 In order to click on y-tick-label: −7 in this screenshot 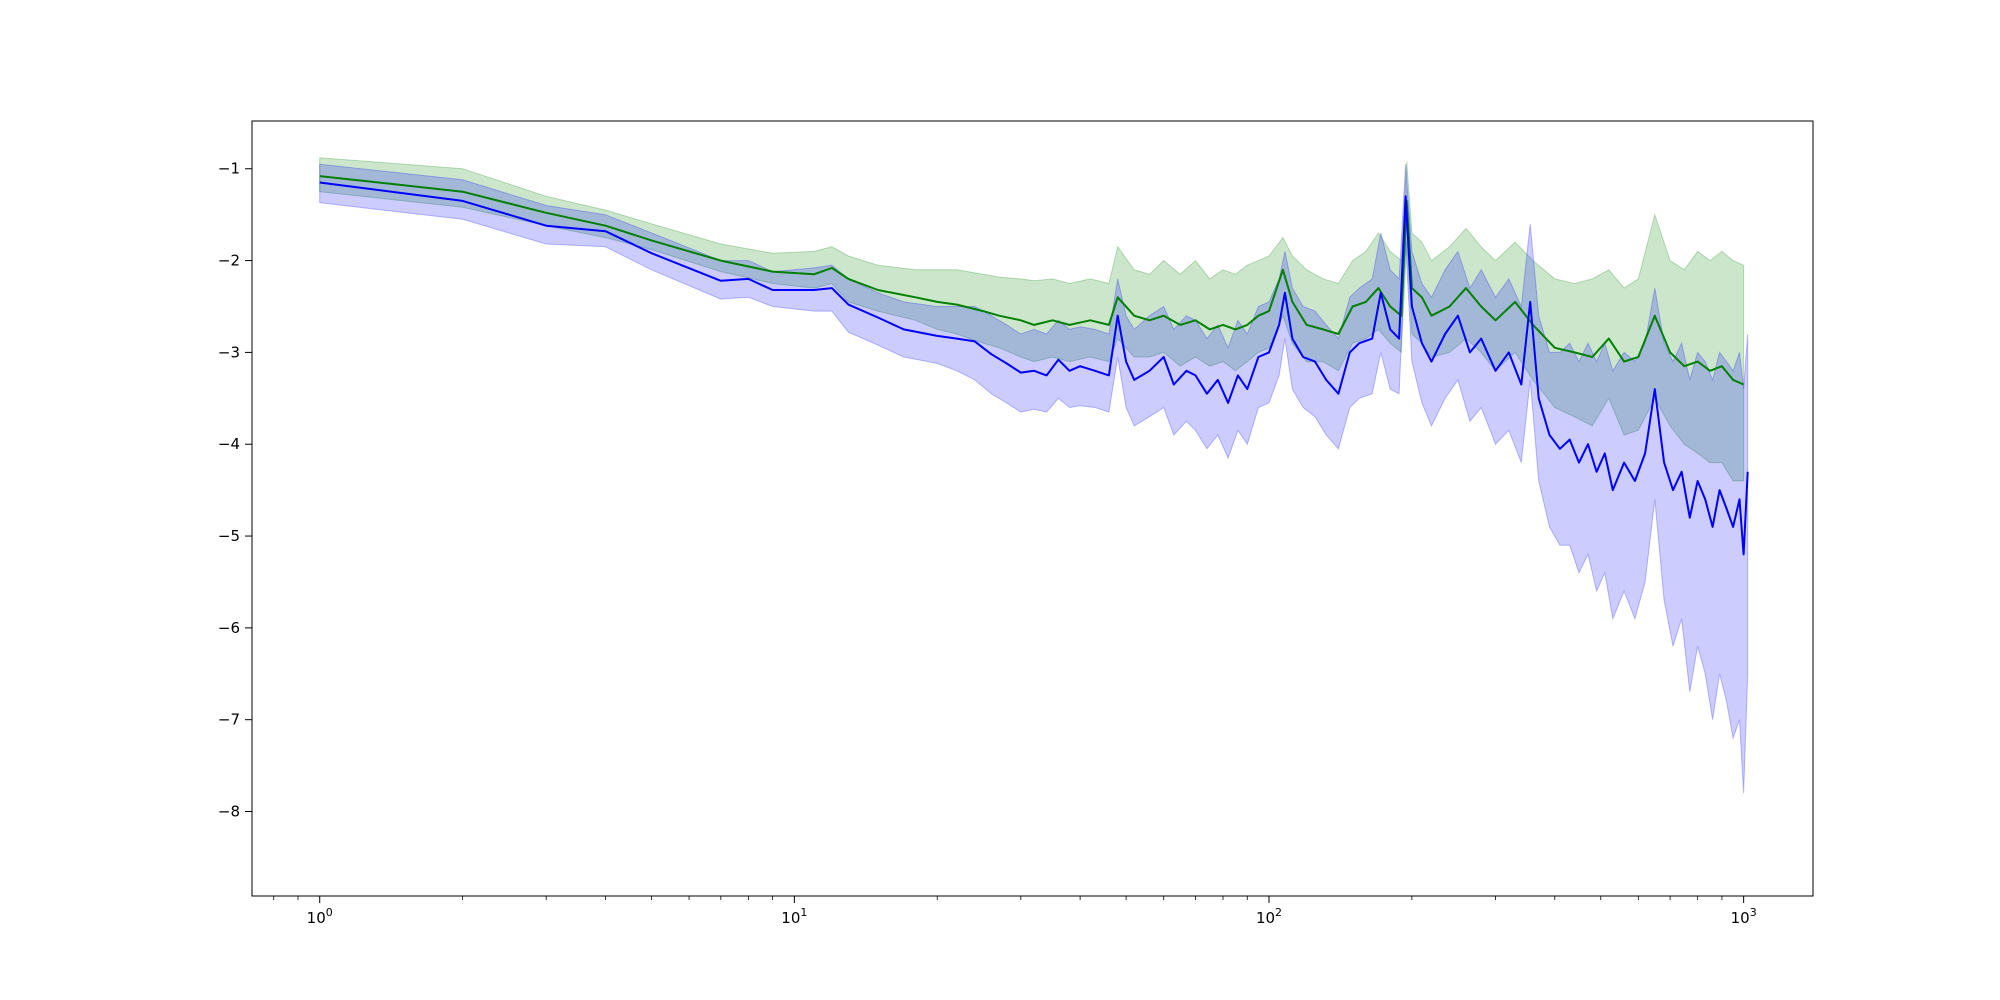, I will do `click(229, 720)`.